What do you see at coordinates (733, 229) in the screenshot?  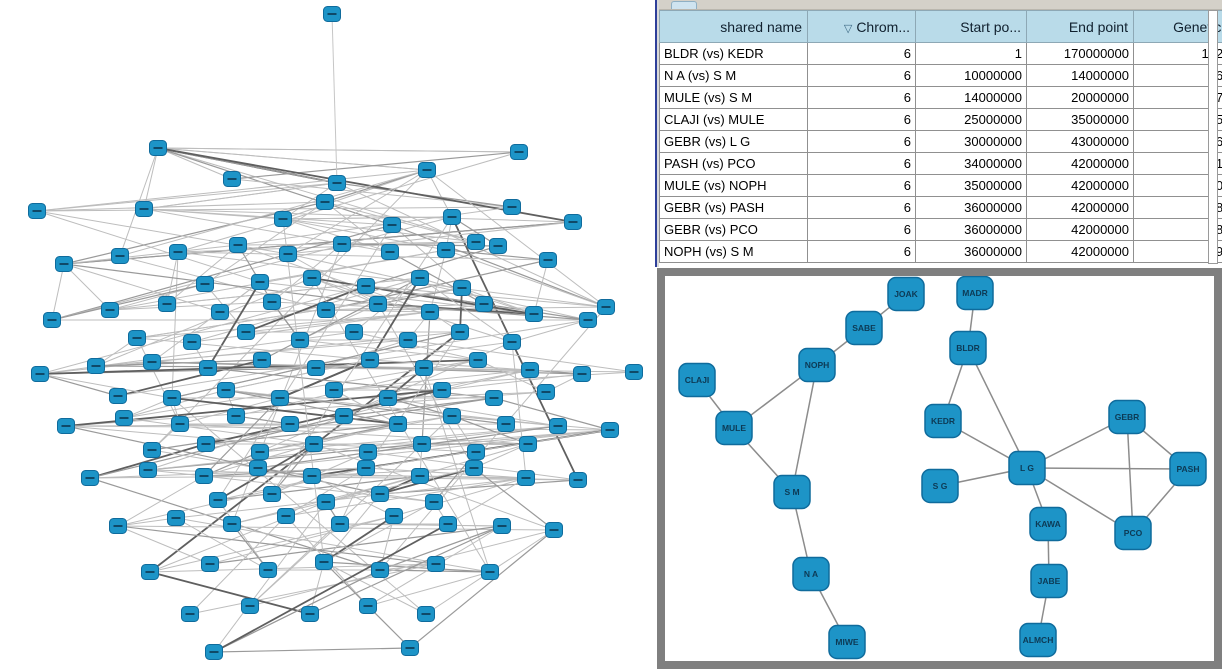 I see `table-cell: GEBR (vs) PCO` at bounding box center [733, 229].